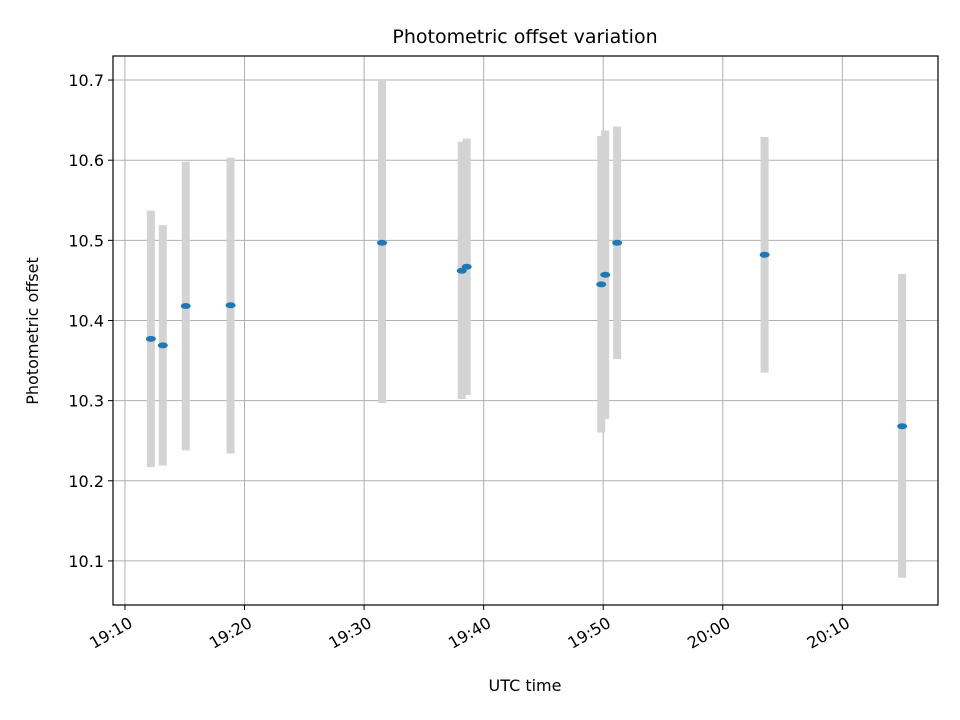 The image size is (960, 720). Describe the element at coordinates (86, 481) in the screenshot. I see `y-tick-label: 10.2` at that location.